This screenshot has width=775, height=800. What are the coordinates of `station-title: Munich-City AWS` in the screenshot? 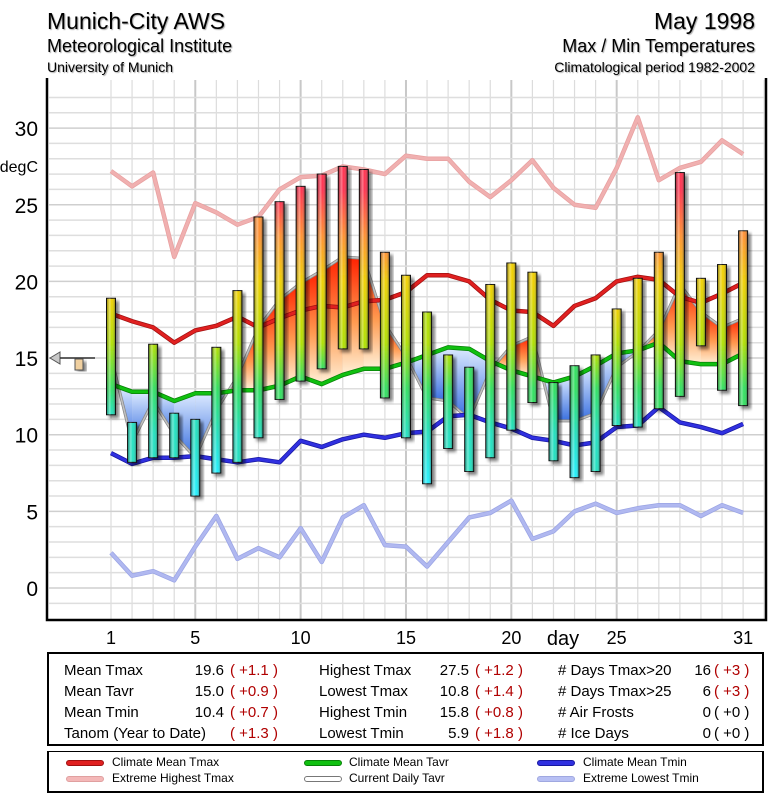 It's located at (136, 21).